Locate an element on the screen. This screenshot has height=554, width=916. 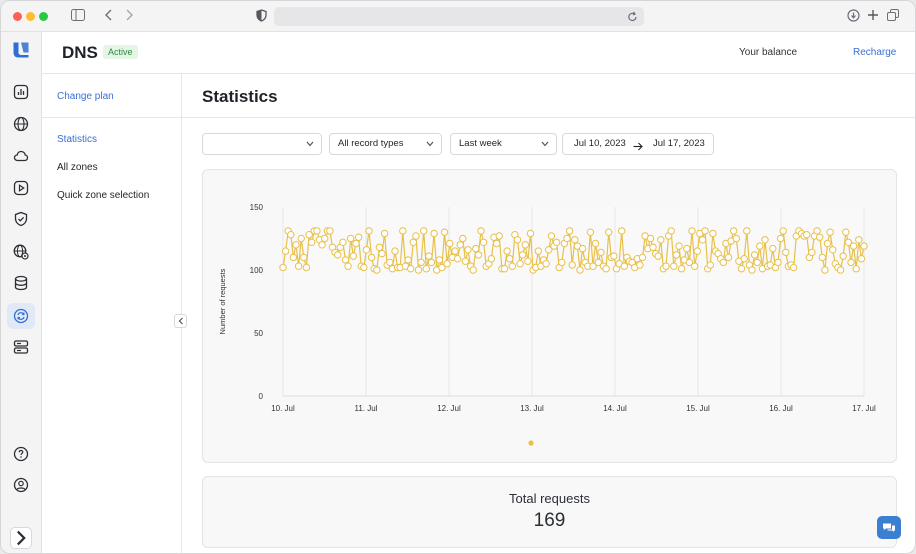
page-title: Statistics is located at coordinates (240, 96).